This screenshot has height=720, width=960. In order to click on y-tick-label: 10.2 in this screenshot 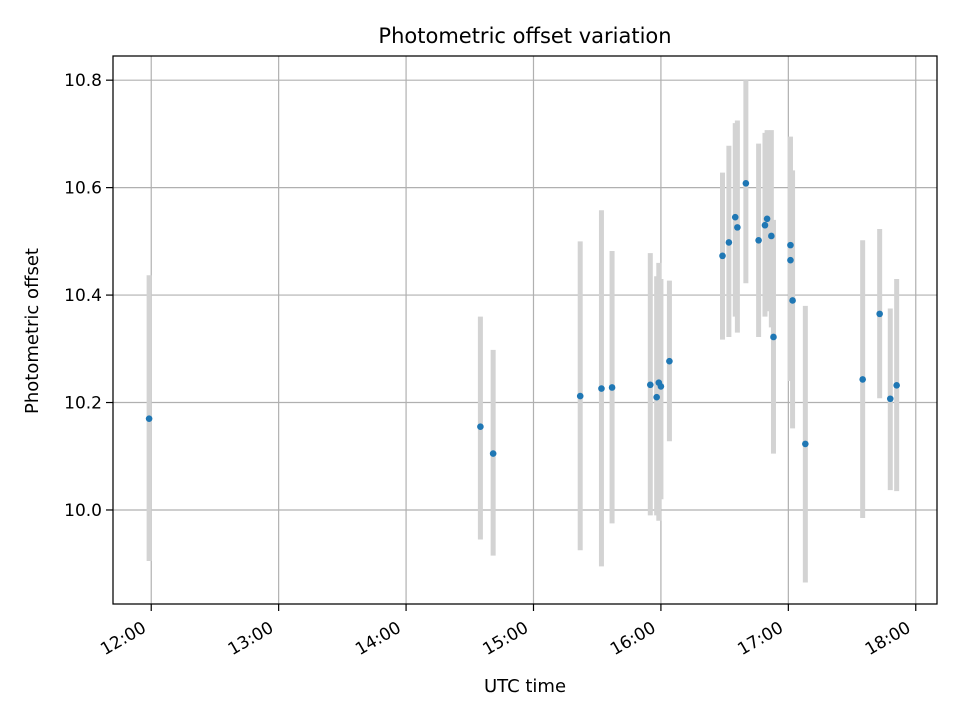, I will do `click(83, 404)`.